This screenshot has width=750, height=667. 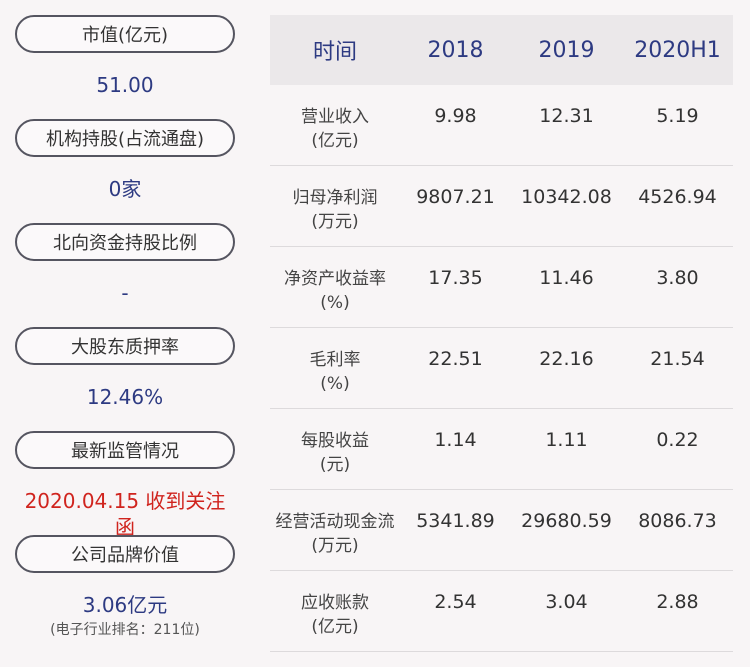 What do you see at coordinates (125, 171) in the screenshot?
I see `metric-institutional-holdings: 机构持股(占流通盘) 0家` at bounding box center [125, 171].